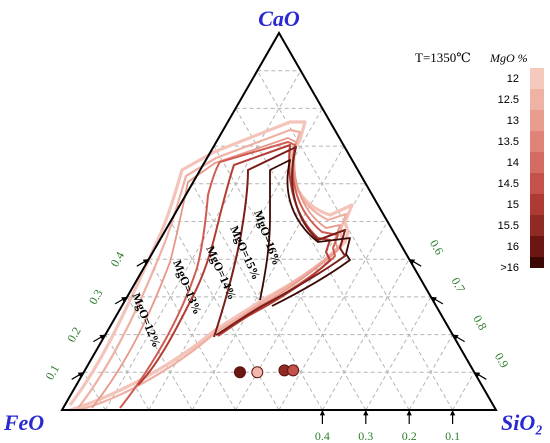 The height and width of the screenshot is (443, 550). I want to click on tick-label-sio2: 0.6, so click(437, 247).